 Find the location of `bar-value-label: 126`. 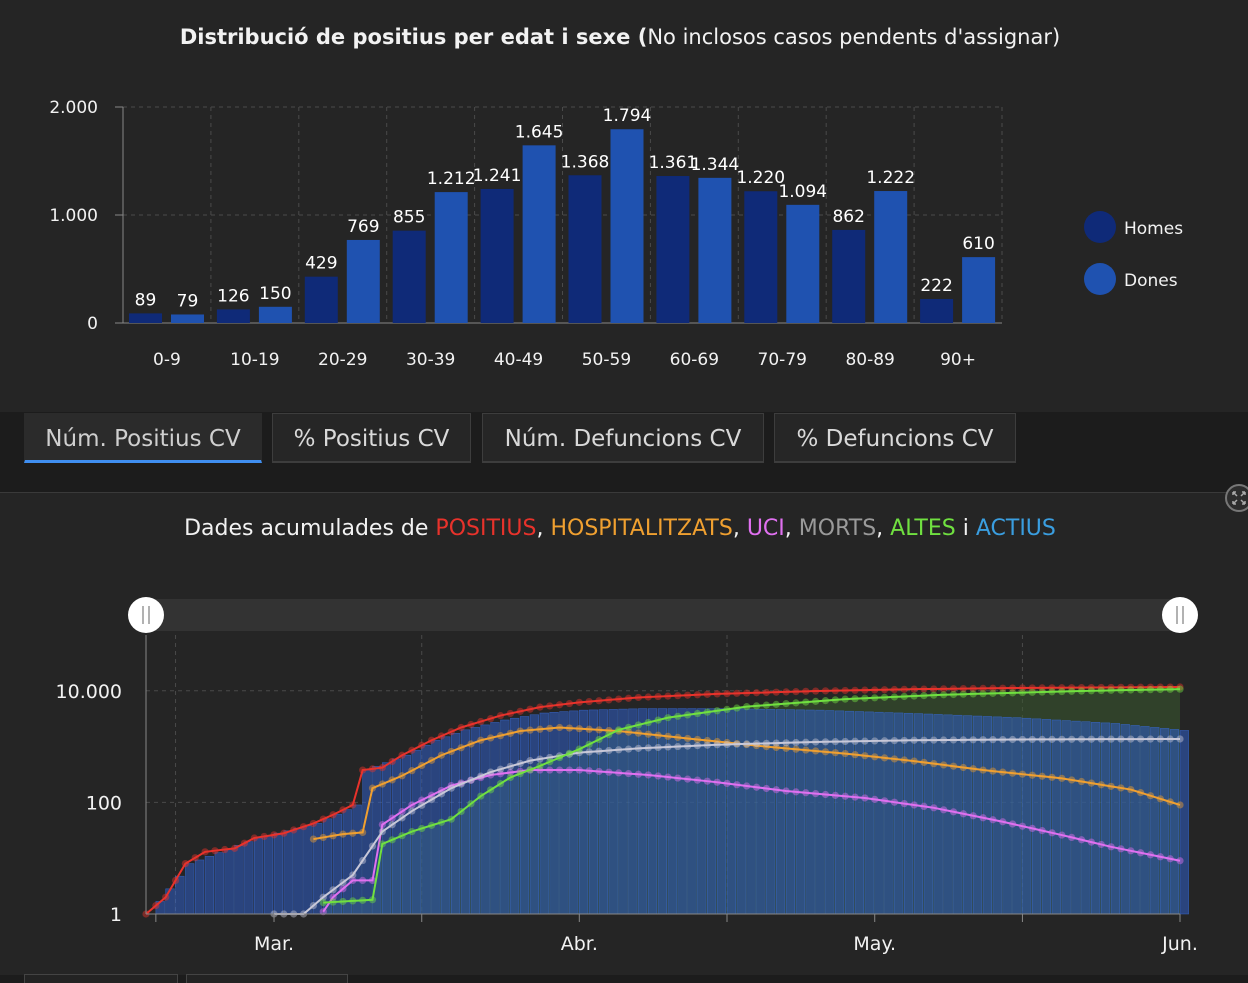

bar-value-label: 126 is located at coordinates (233, 296).